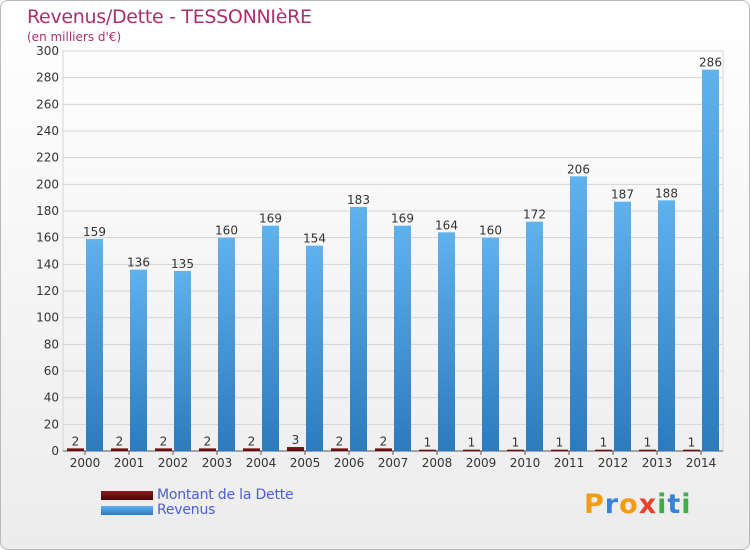  What do you see at coordinates (252, 441) in the screenshot?
I see `data-label-dette-2004: 2` at bounding box center [252, 441].